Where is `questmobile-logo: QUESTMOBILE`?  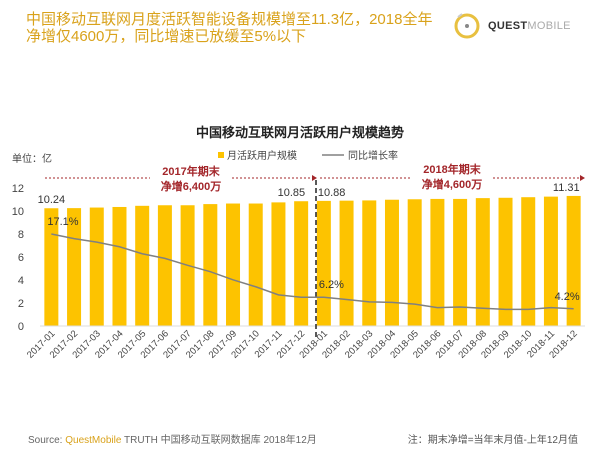 questmobile-logo: QUESTMOBILE is located at coordinates (511, 26).